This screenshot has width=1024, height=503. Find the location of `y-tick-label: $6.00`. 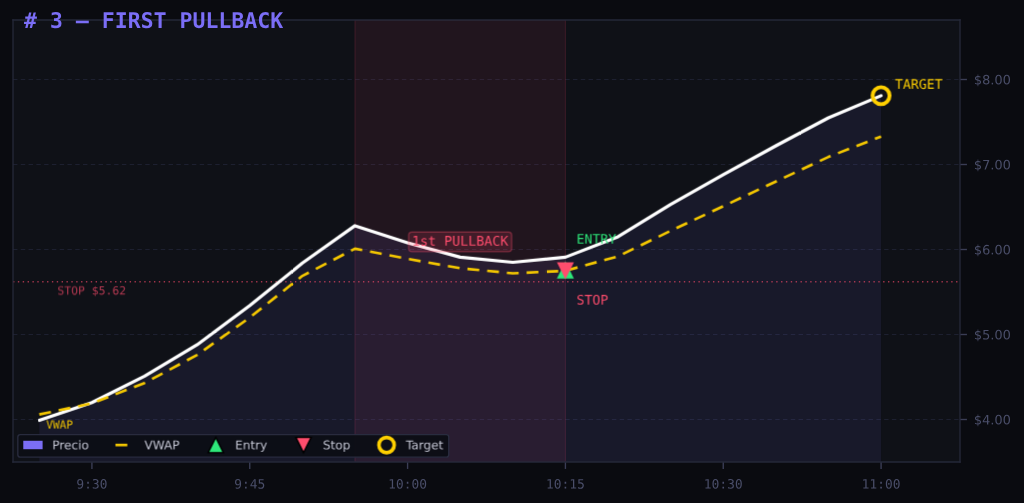

y-tick-label: $6.00 is located at coordinates (992, 250).